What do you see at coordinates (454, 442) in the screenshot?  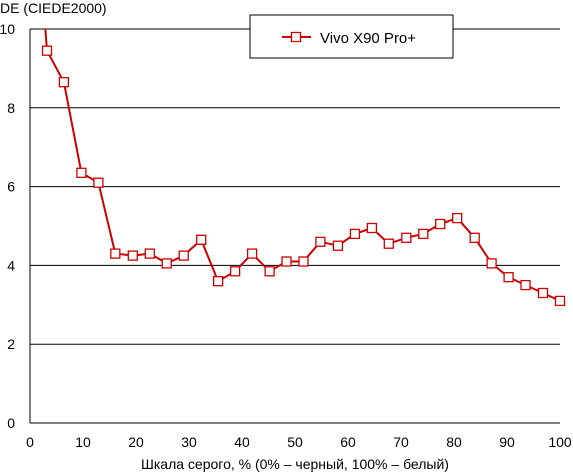 I see `x-tick-label-80: 80` at bounding box center [454, 442].